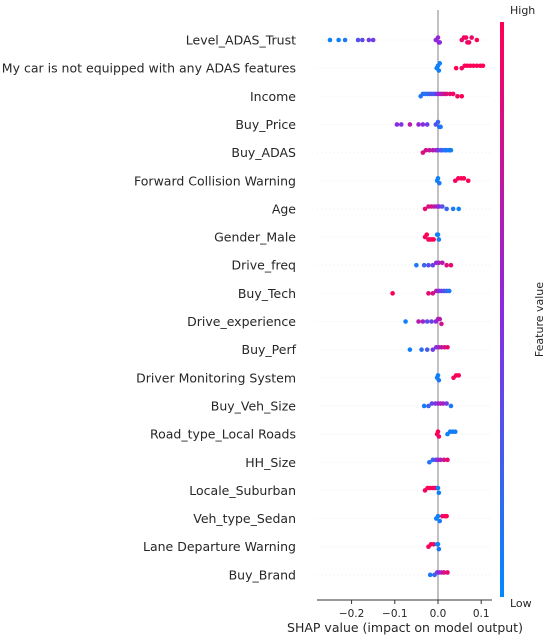 The width and height of the screenshot is (555, 643). Describe the element at coordinates (523, 307) in the screenshot. I see `colorbar: High Low Feature value` at that location.